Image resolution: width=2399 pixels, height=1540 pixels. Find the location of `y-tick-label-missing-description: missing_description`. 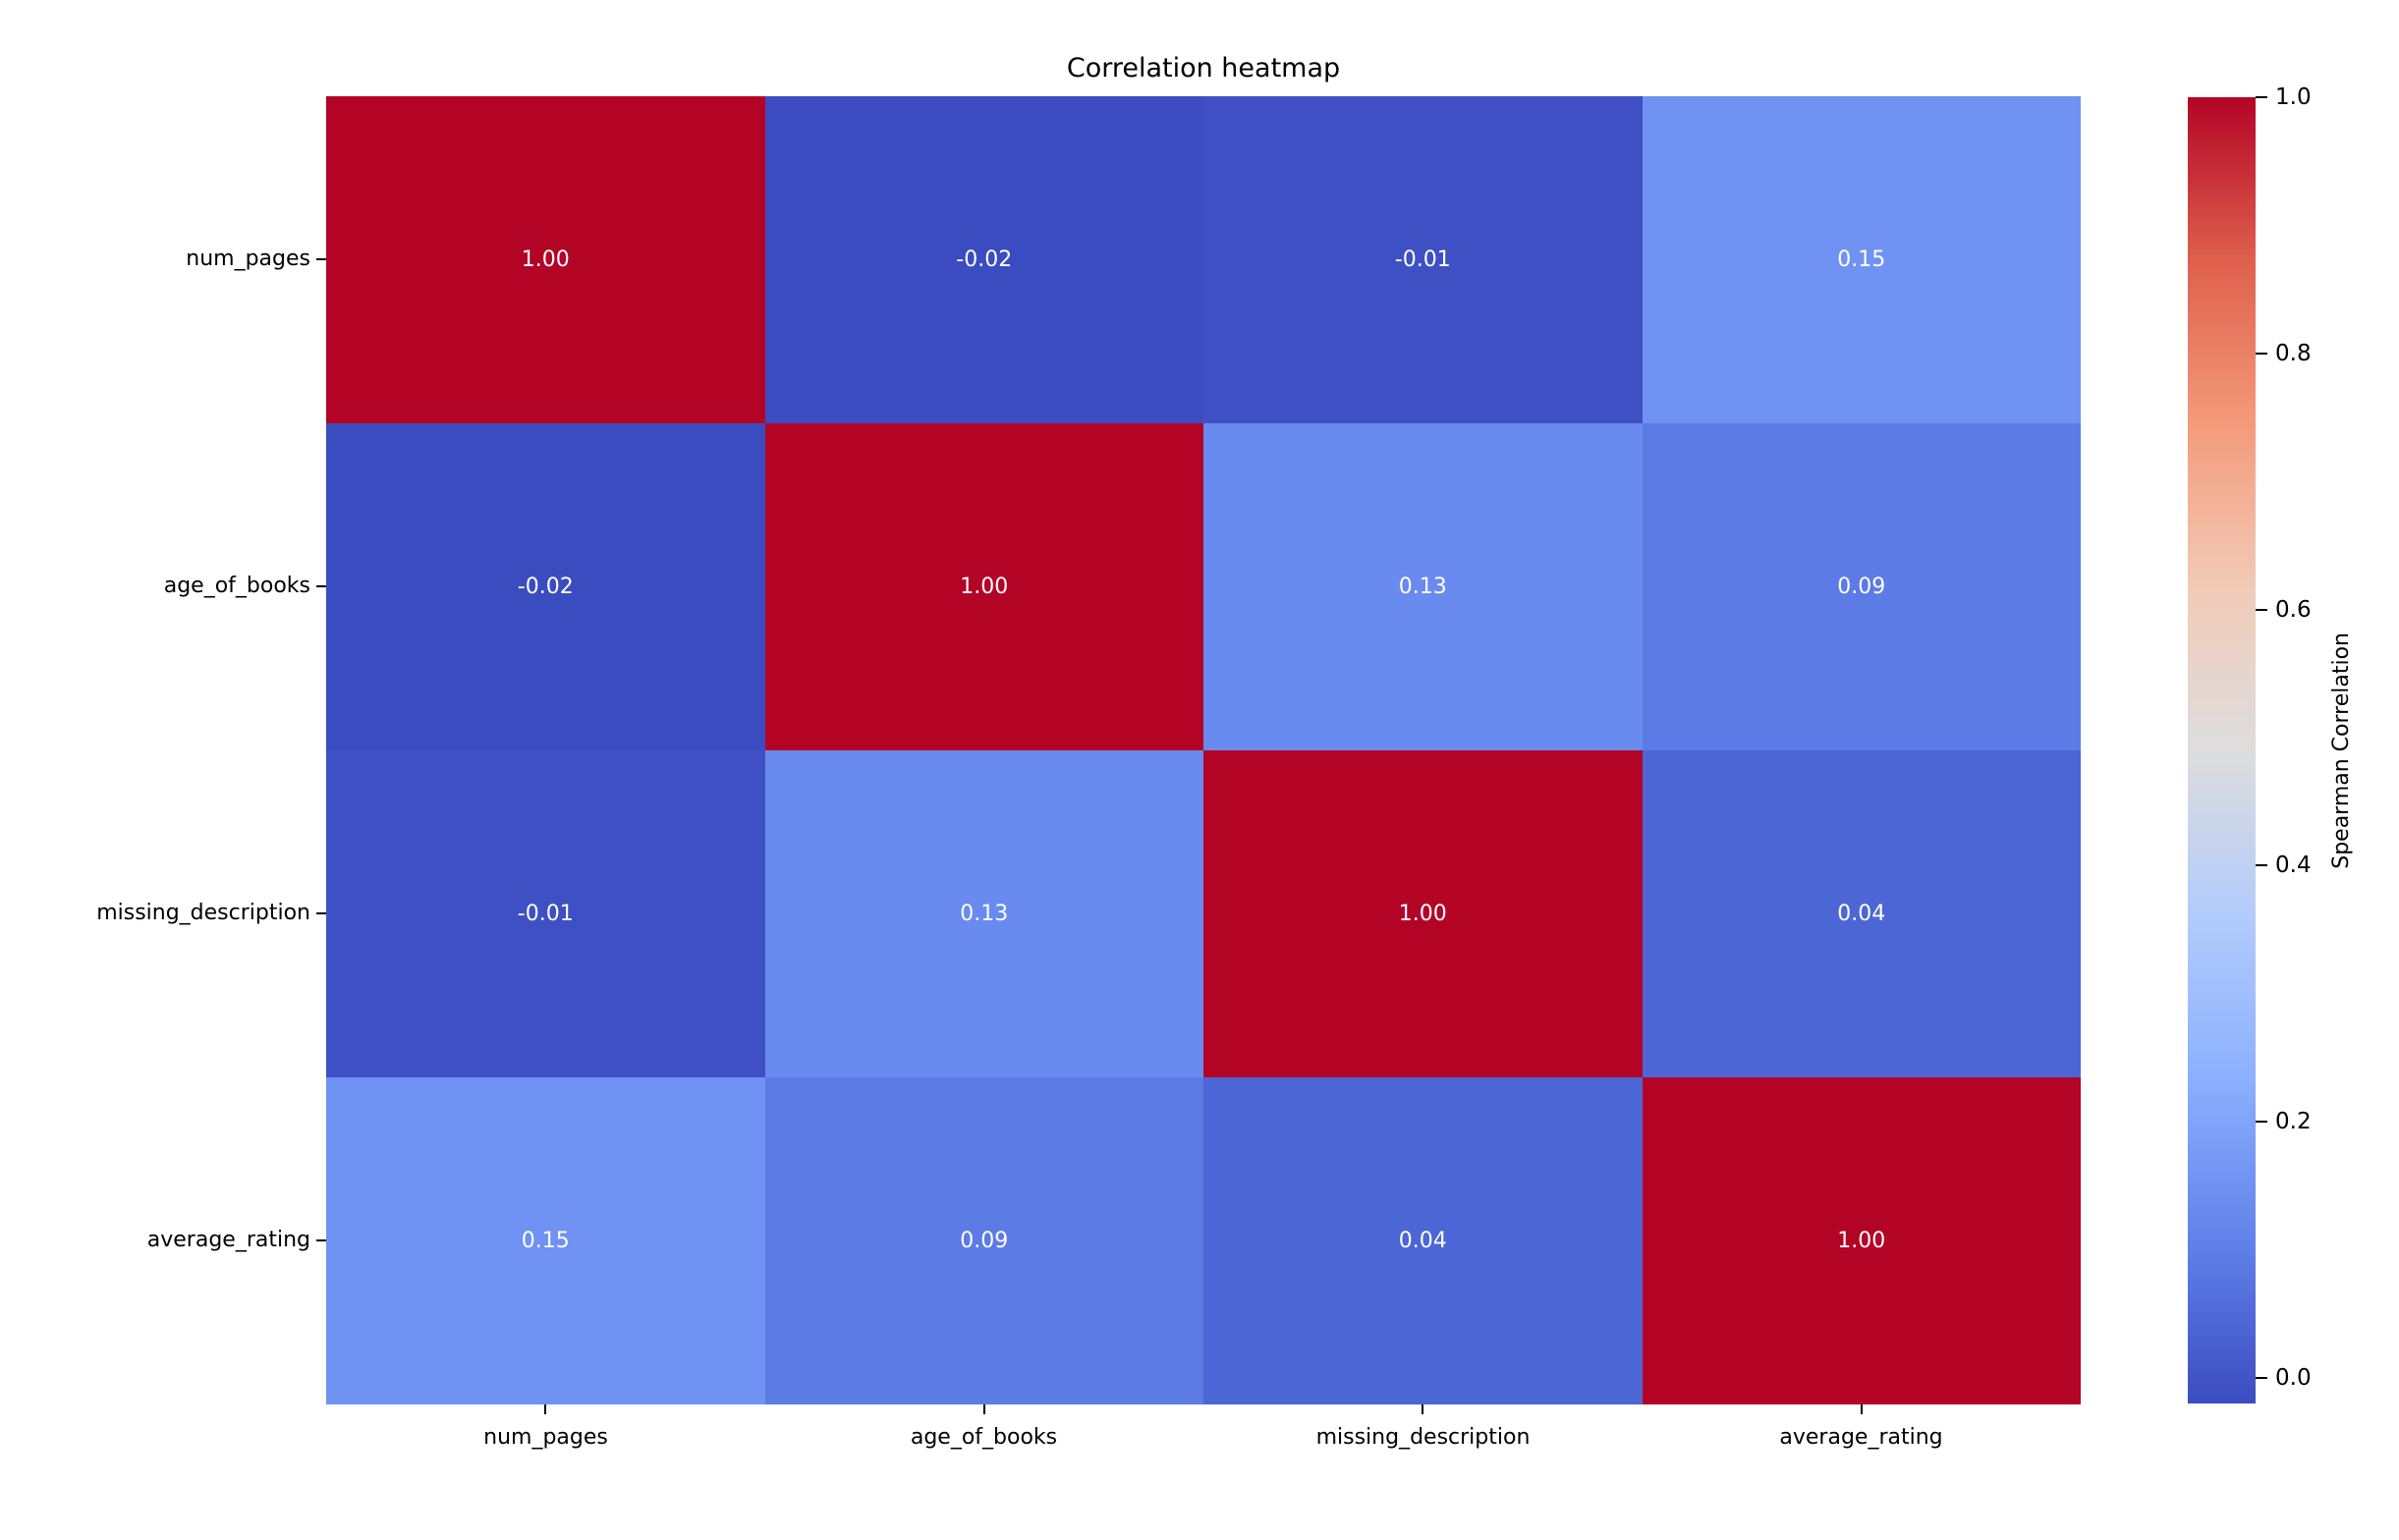

y-tick-label-missing-description: missing_description is located at coordinates (203, 913).